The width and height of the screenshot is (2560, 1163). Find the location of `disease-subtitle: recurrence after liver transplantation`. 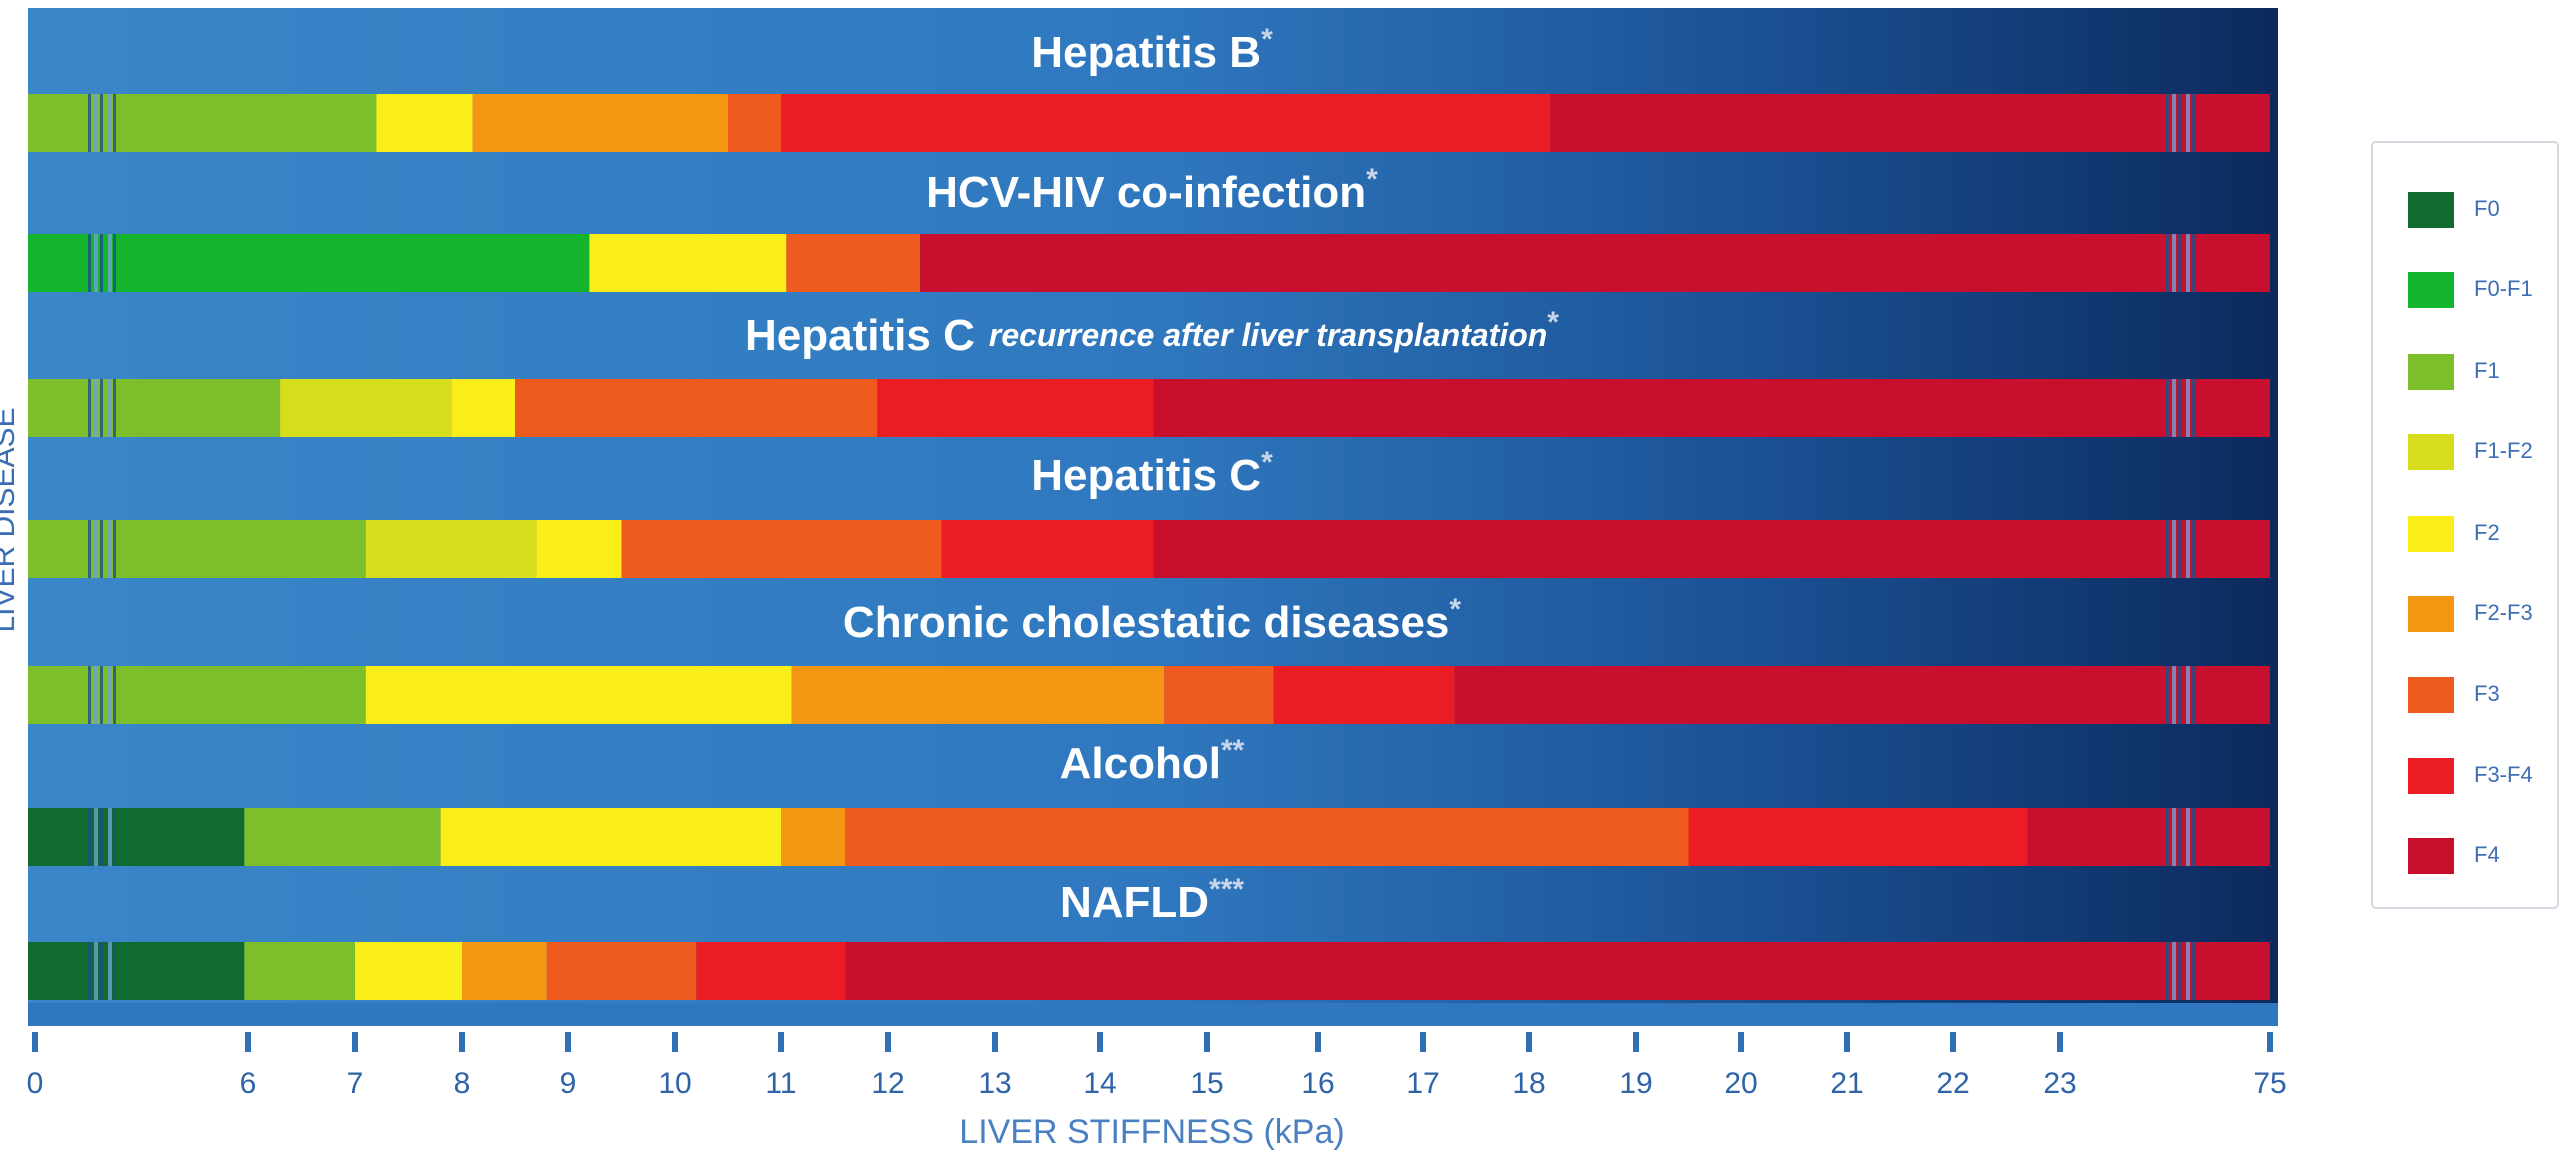

disease-subtitle: recurrence after liver transplantation is located at coordinates (1268, 335).